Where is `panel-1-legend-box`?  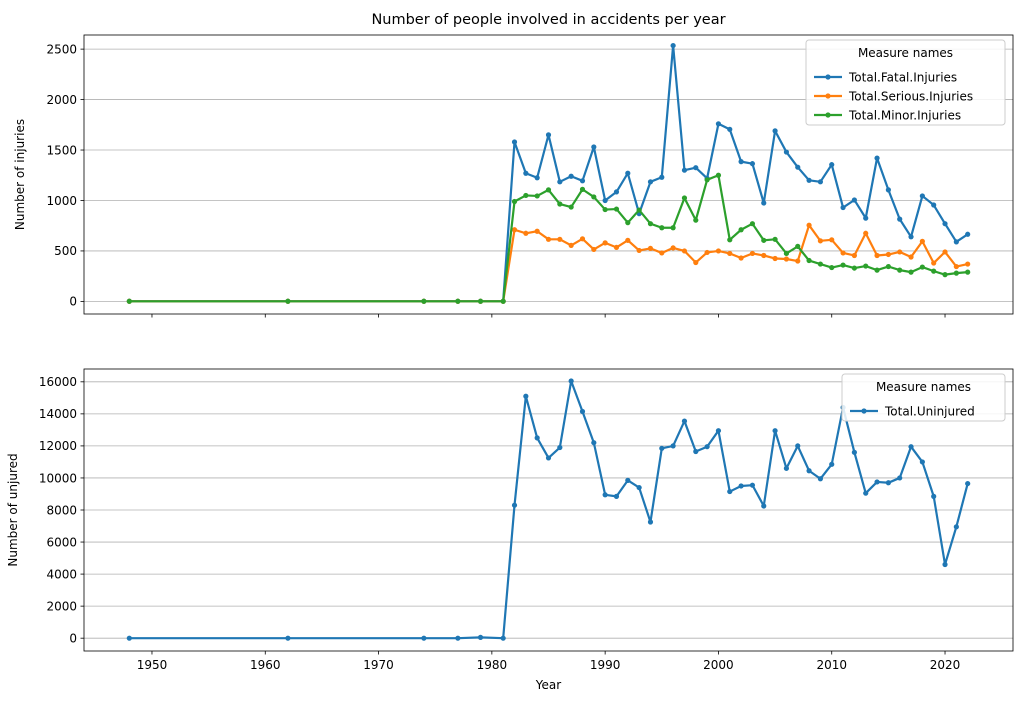 panel-1-legend-box is located at coordinates (905, 82).